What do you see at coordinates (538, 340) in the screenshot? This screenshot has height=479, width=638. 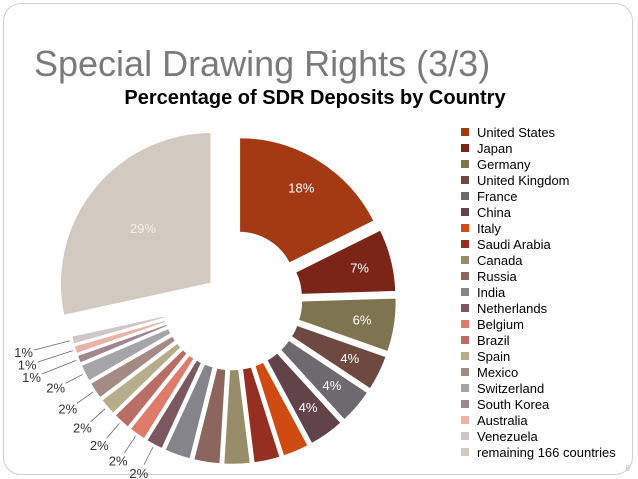 I see `legend-item-brazil: Brazil` at bounding box center [538, 340].